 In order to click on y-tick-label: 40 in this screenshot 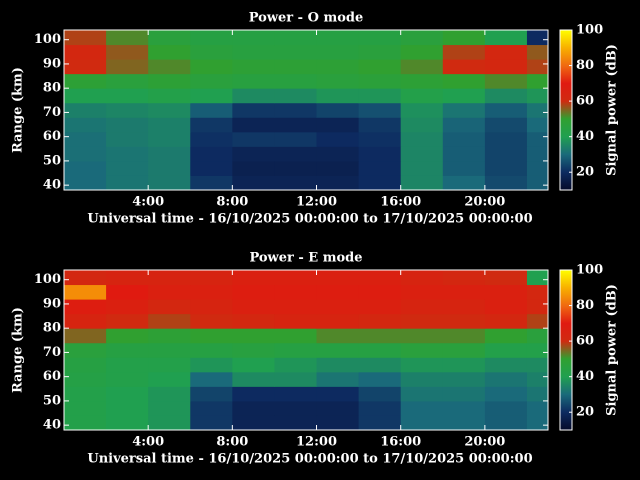, I will do `click(52, 425)`.